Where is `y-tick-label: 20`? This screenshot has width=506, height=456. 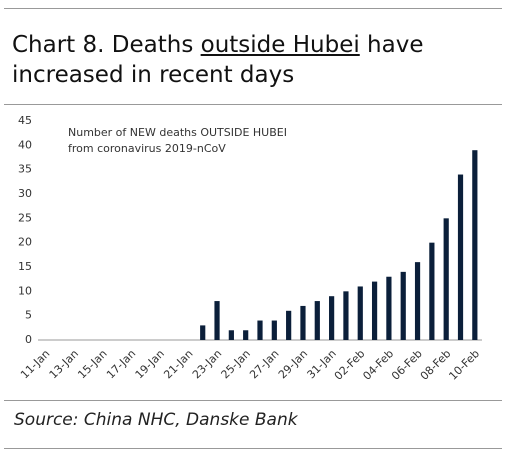 y-tick-label: 20 is located at coordinates (25, 242).